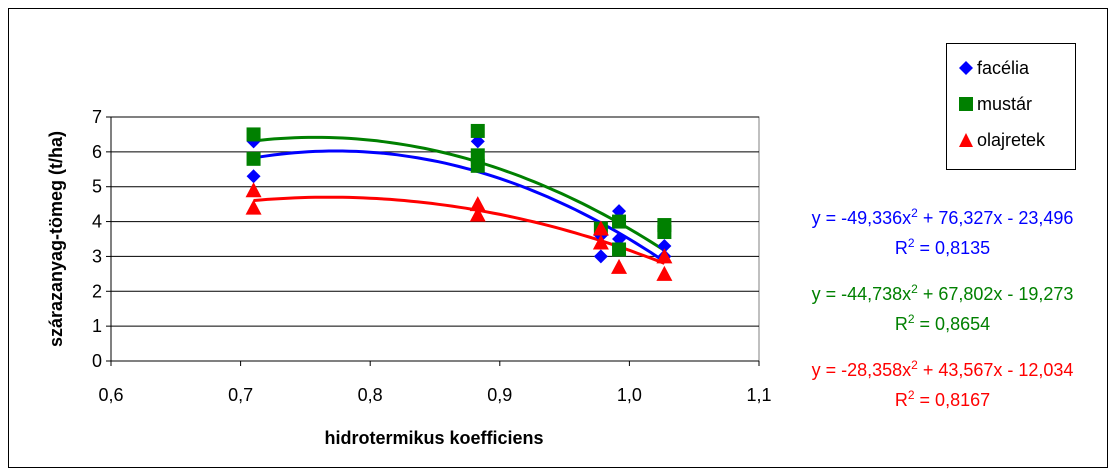  What do you see at coordinates (433, 438) in the screenshot?
I see `x-axis-title: hidrotermikus koefficiens` at bounding box center [433, 438].